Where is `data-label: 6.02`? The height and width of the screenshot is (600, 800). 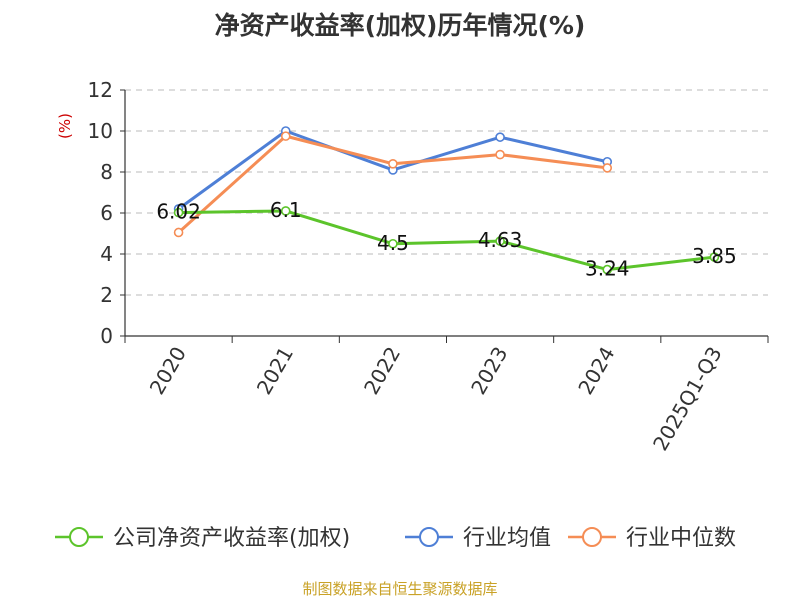 data-label: 6.02 is located at coordinates (178, 212).